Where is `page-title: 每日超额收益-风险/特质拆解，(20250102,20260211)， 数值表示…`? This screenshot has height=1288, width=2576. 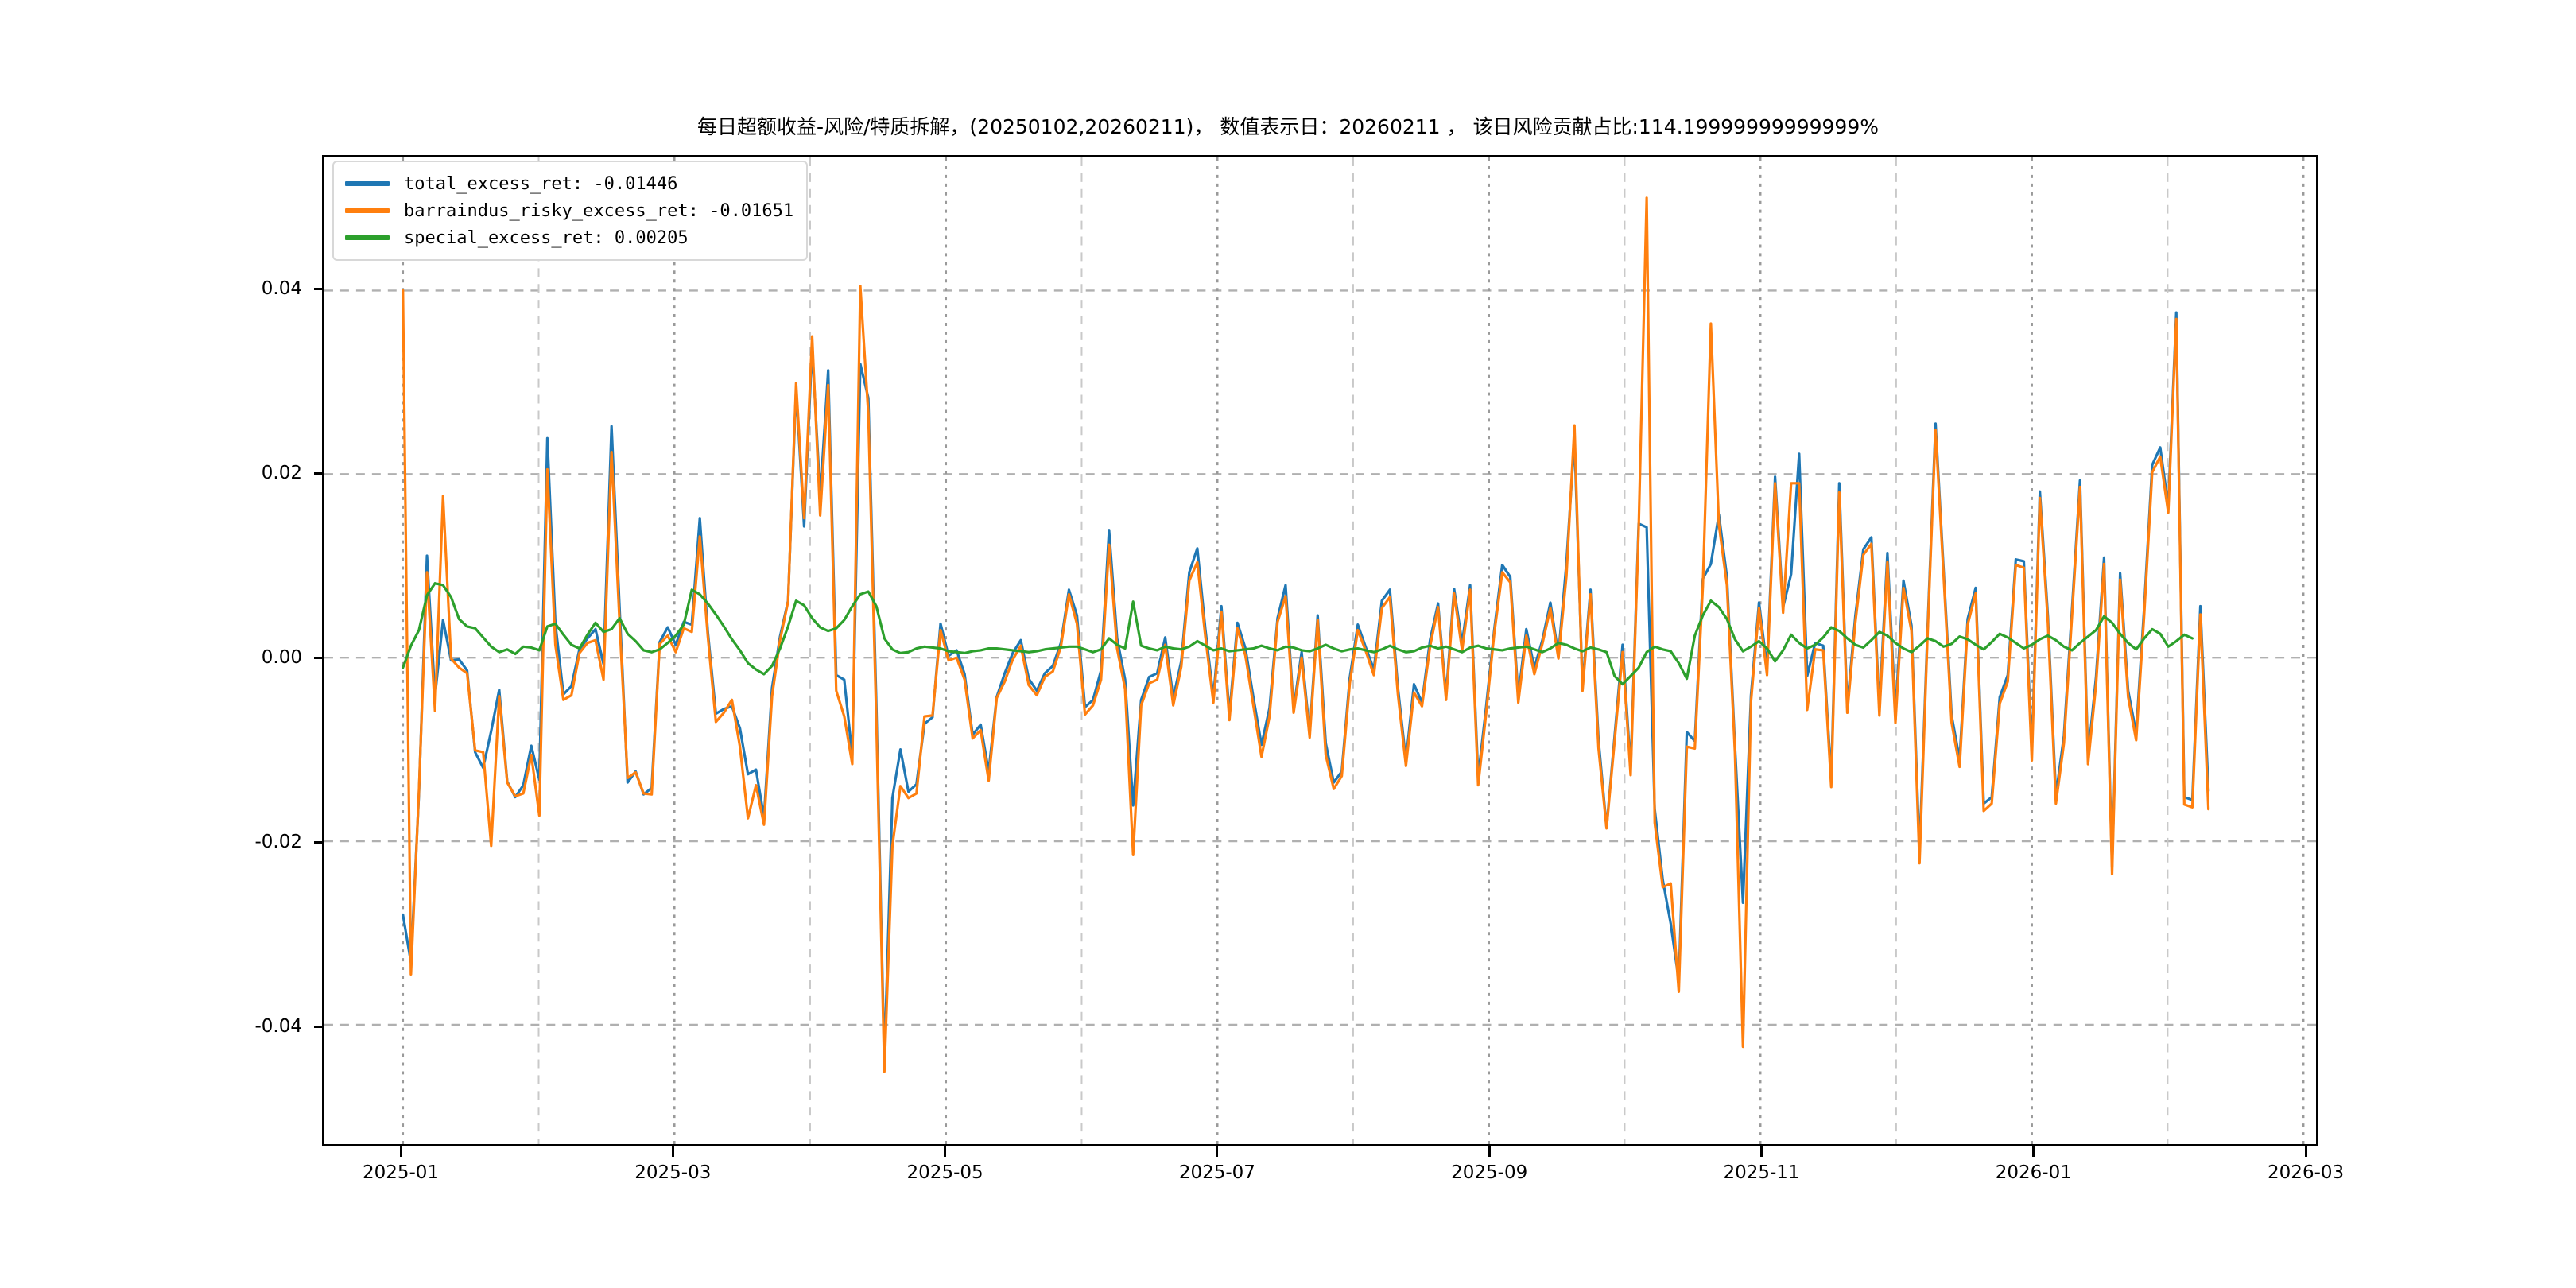 page-title: 每日超额收益-风险/特质拆解，(20250102,20260211)， 数值表示… is located at coordinates (1288, 126).